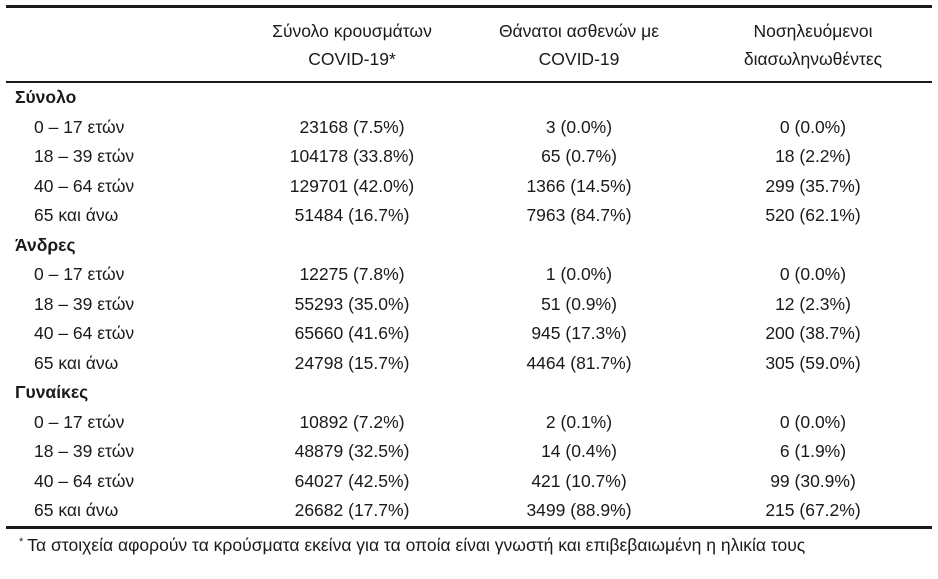 The width and height of the screenshot is (938, 579). What do you see at coordinates (352, 156) in the screenshot?
I see `cases-cell: 104178 (33.8%)` at bounding box center [352, 156].